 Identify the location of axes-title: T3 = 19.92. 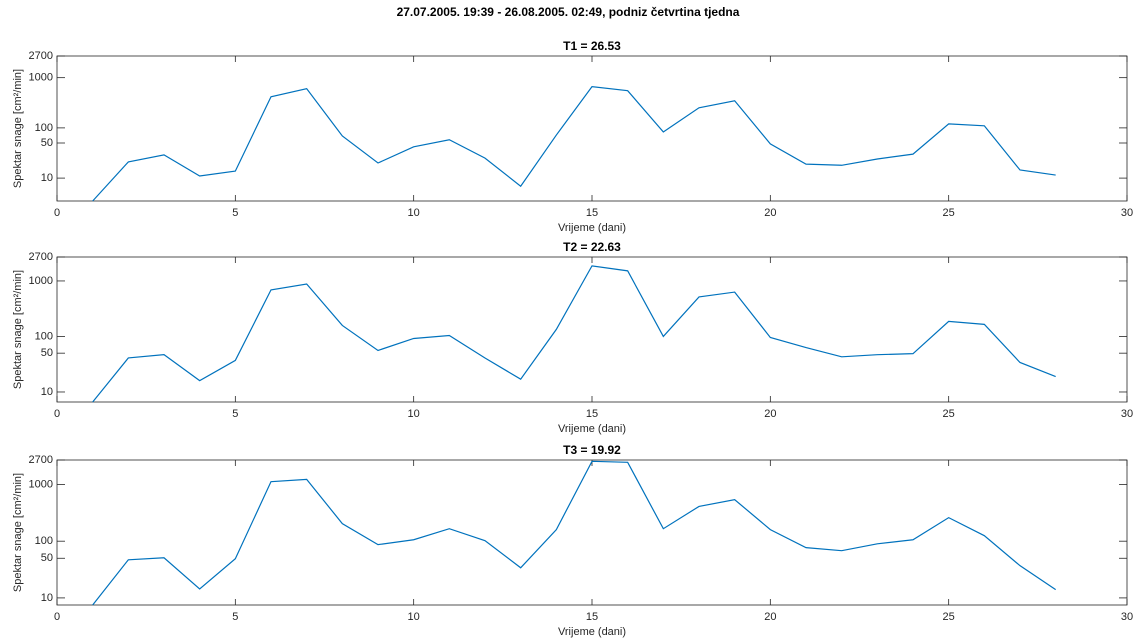
(592, 450).